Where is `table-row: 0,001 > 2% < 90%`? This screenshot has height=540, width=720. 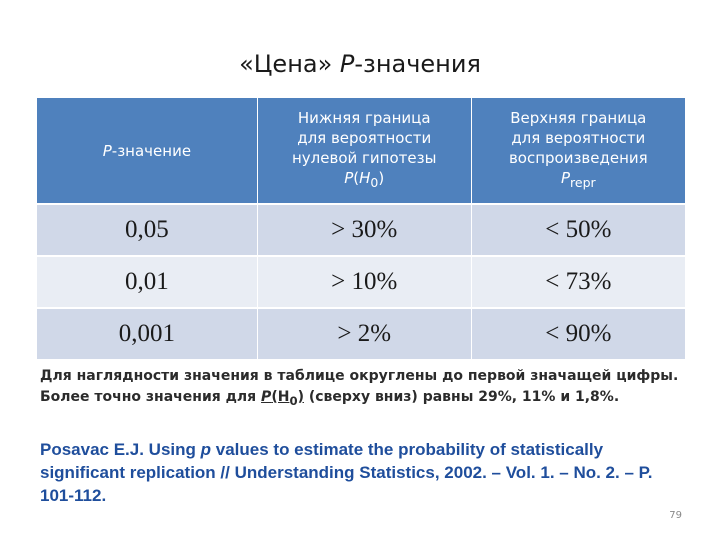 table-row: 0,001 > 2% < 90% is located at coordinates (361, 333).